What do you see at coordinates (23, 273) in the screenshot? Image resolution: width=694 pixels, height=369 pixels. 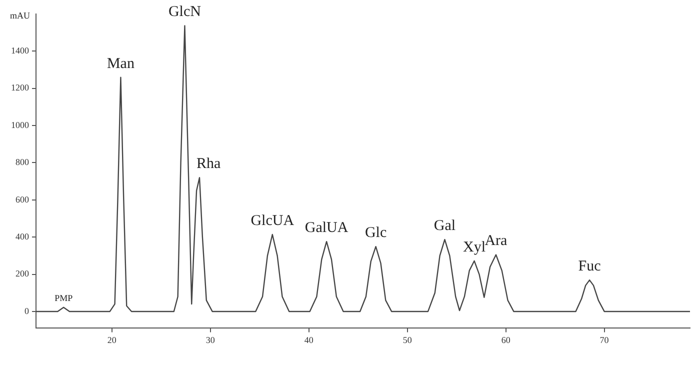 I see `y-tick-label: 200` at bounding box center [23, 273].